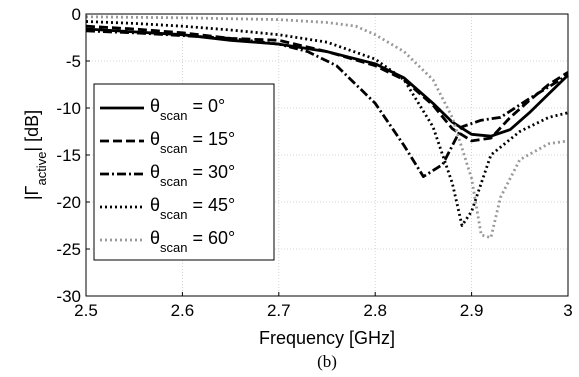  Describe the element at coordinates (187, 109) in the screenshot. I see `legend-label-0: θscan = 0°` at that location.